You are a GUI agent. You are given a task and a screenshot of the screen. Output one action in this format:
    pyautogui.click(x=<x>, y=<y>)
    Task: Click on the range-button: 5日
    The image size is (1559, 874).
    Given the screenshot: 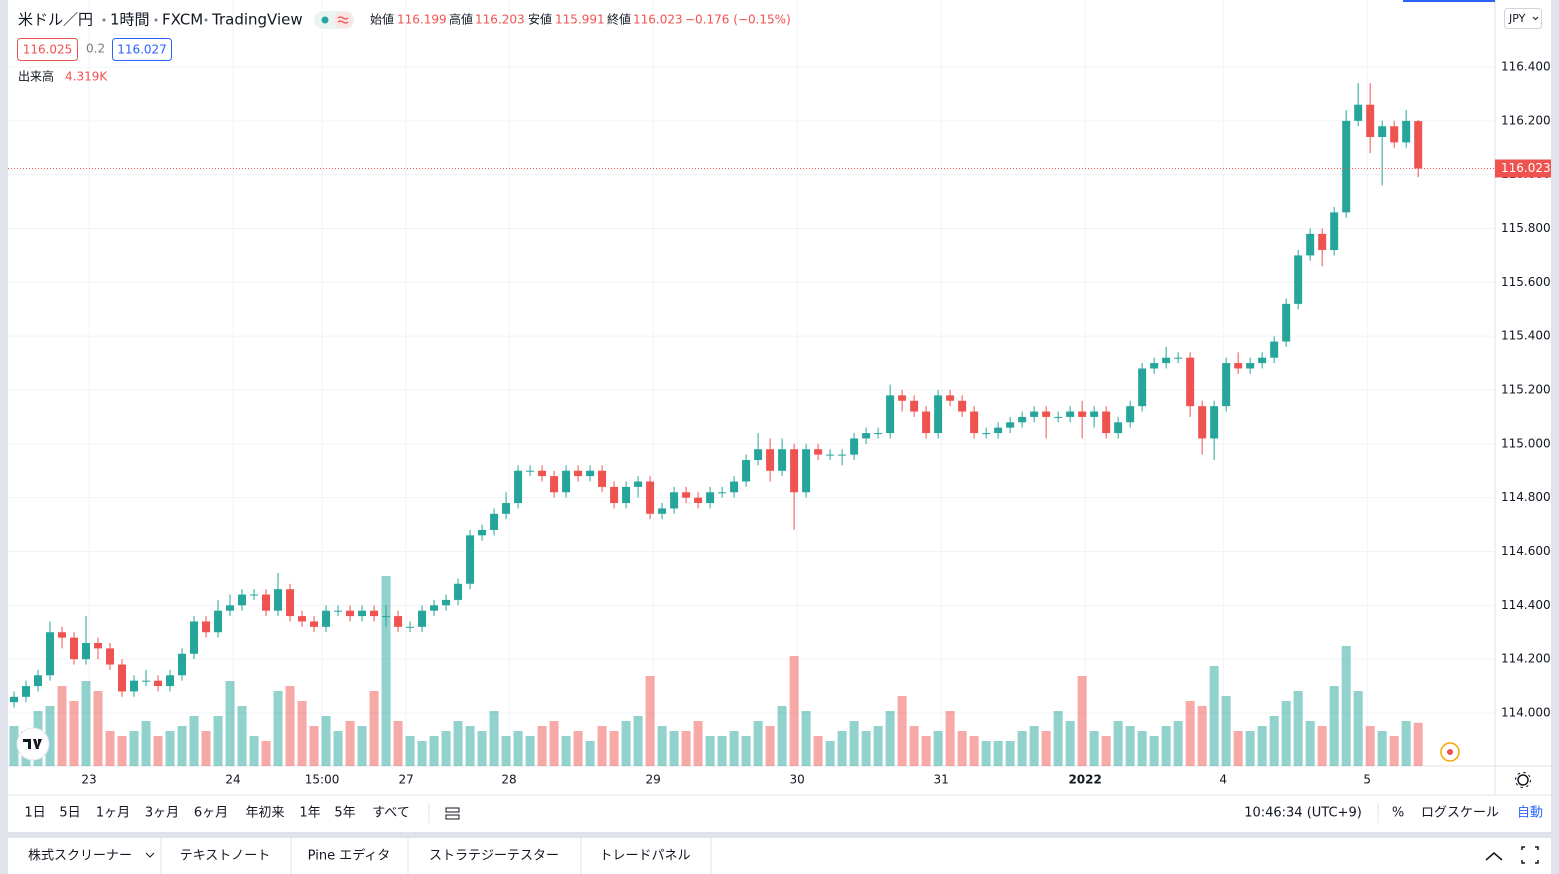 What is the action you would take?
    pyautogui.click(x=69, y=813)
    